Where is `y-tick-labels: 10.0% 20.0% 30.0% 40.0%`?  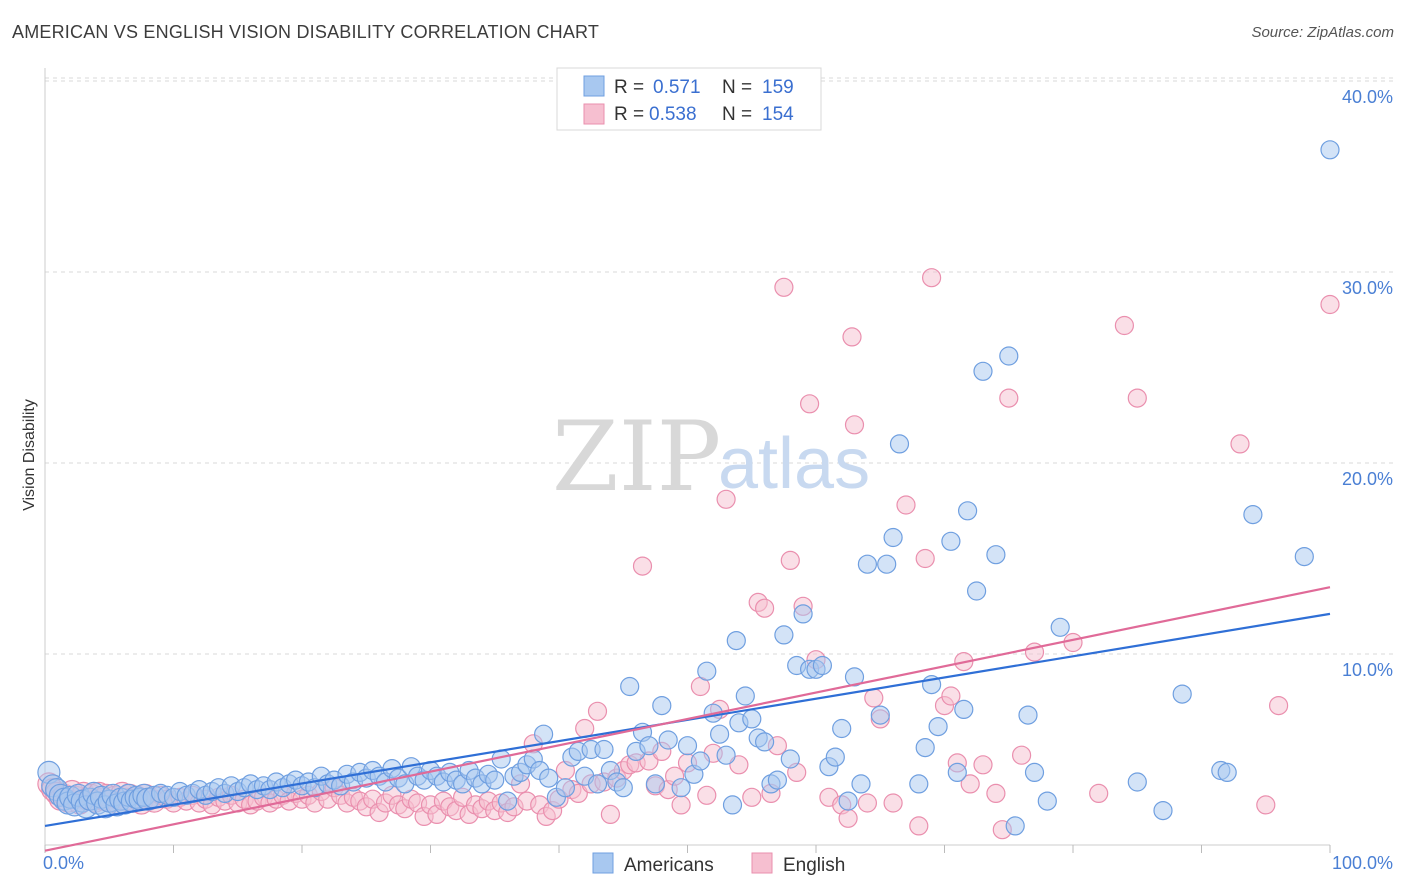 y-tick-labels: 10.0% 20.0% 30.0% 40.0% is located at coordinates (1367, 383).